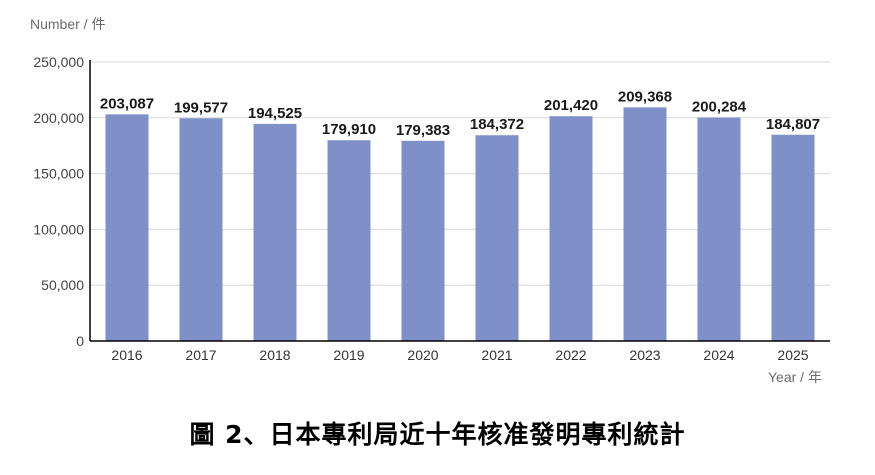 The width and height of the screenshot is (875, 475). I want to click on y-axis-title: Number / 件, so click(68, 24).